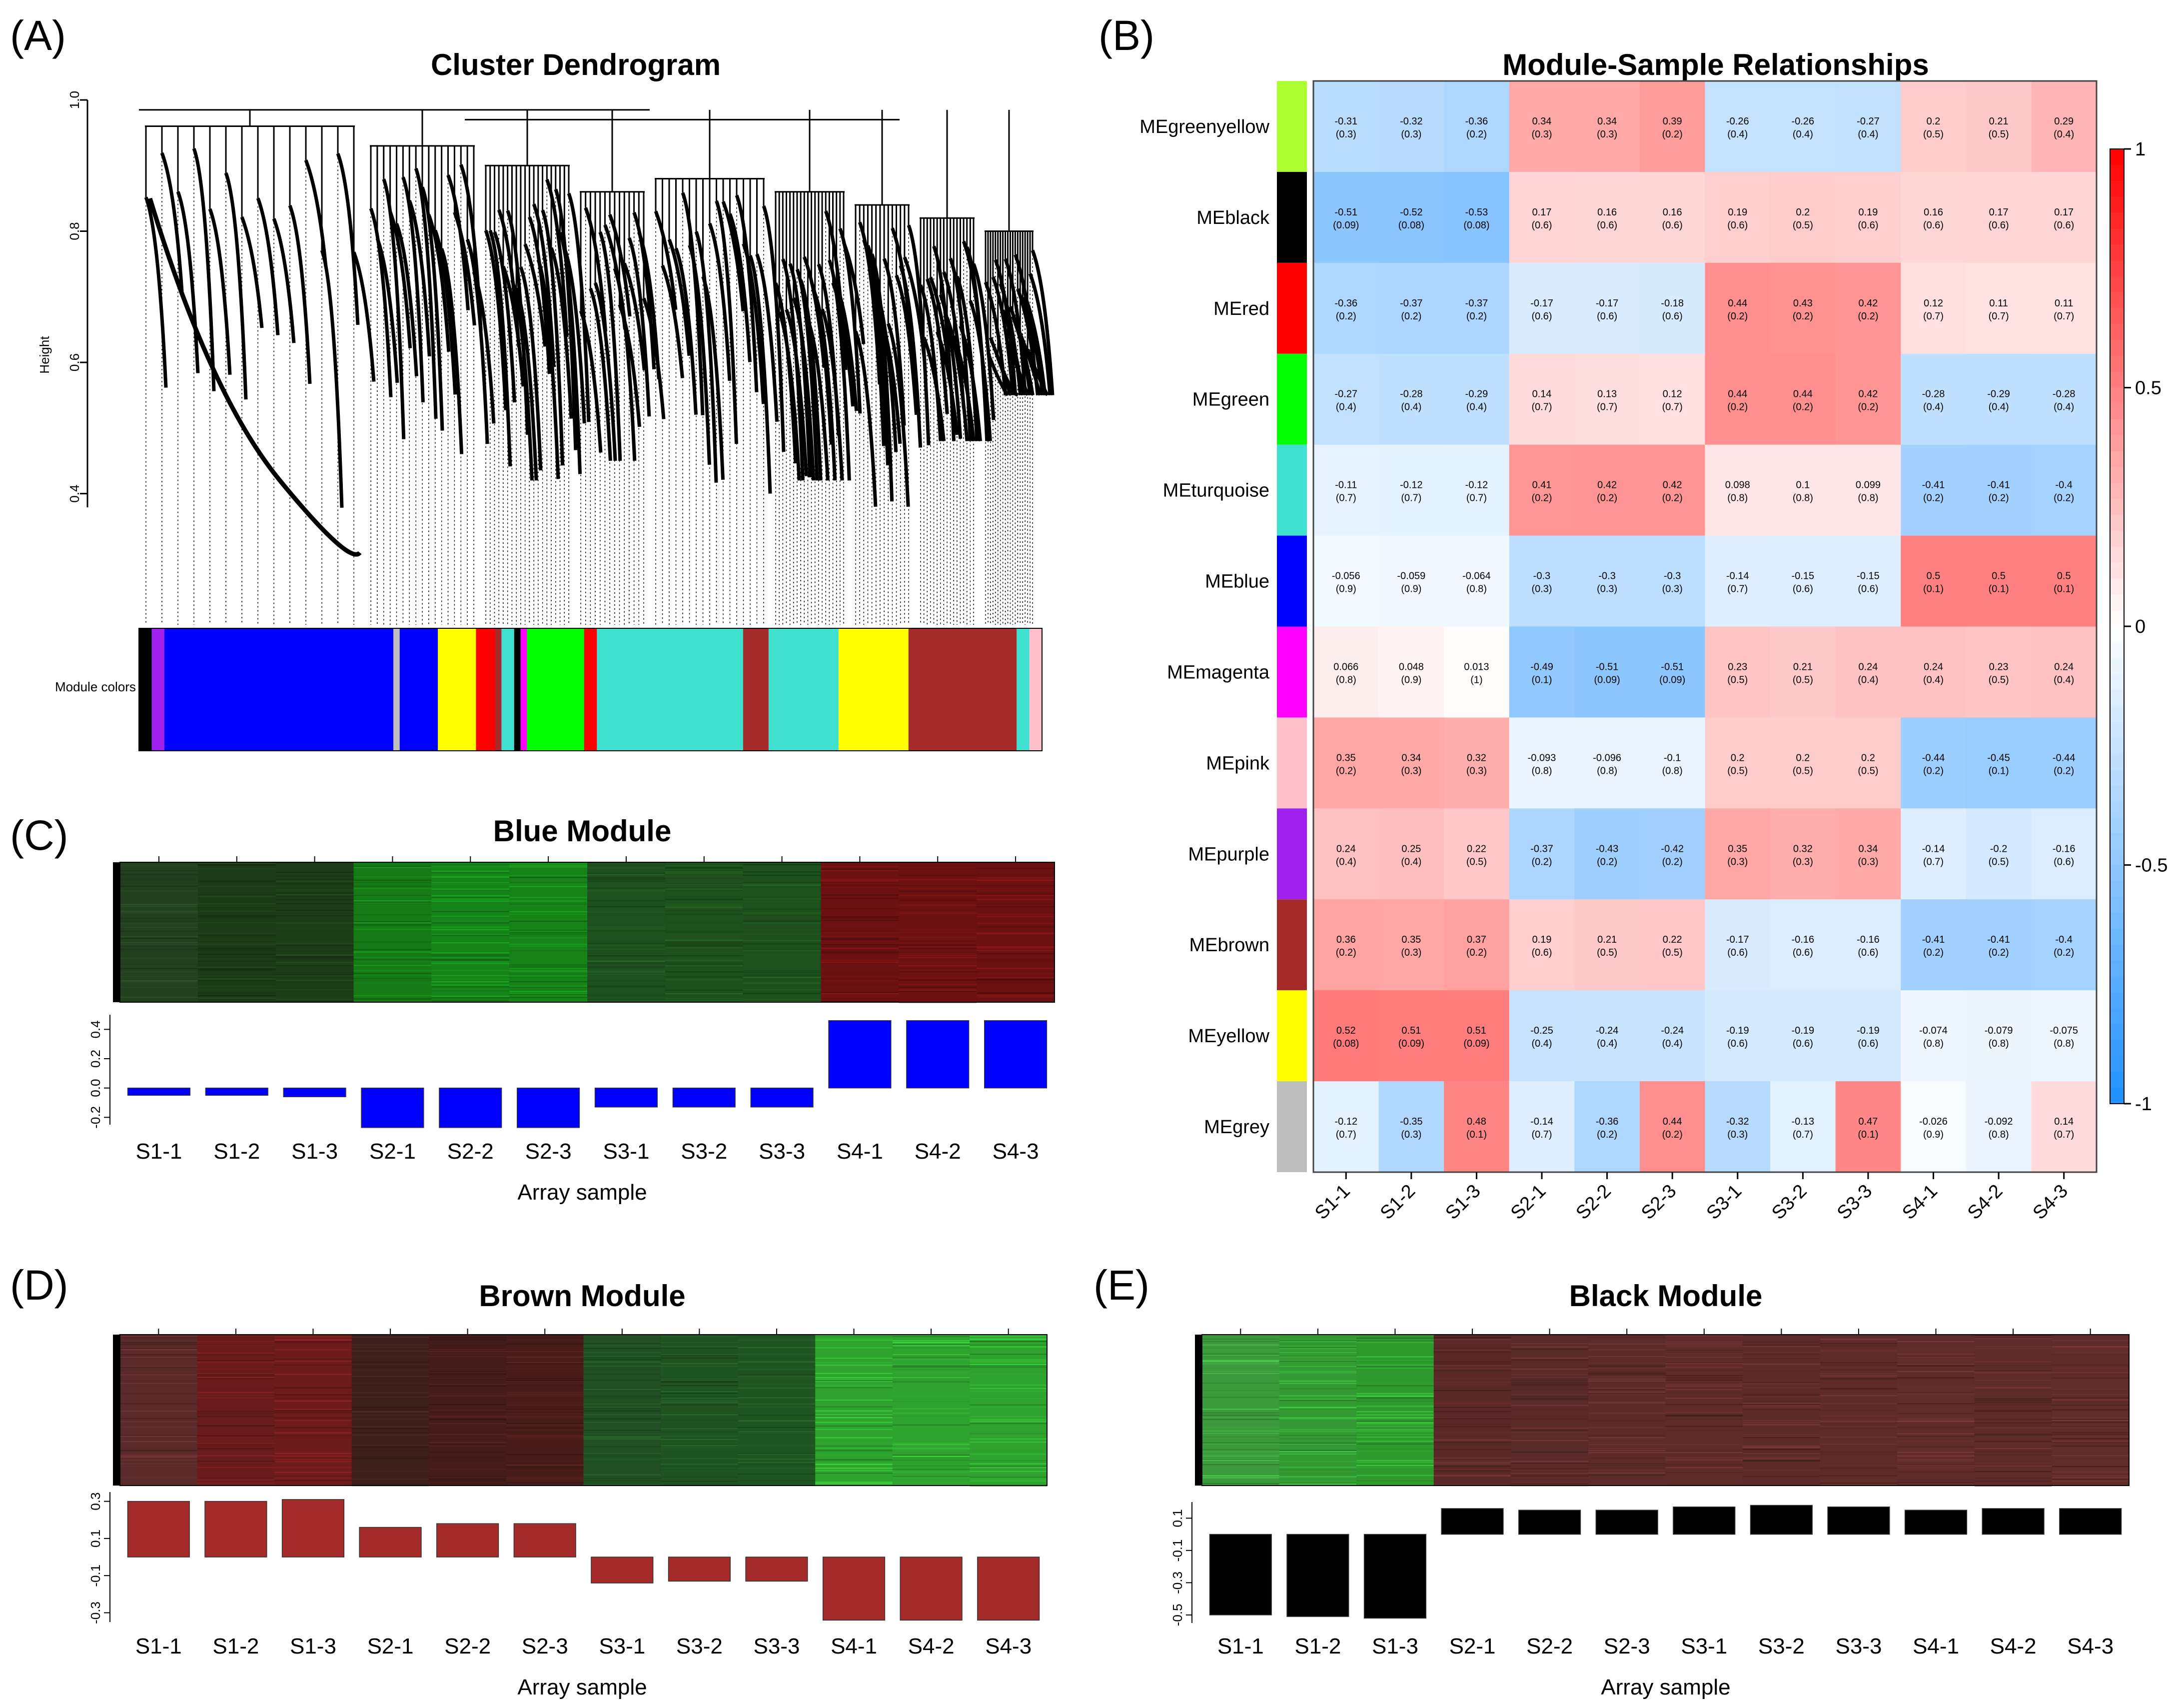 Image resolution: width=2177 pixels, height=1708 pixels. I want to click on heatmap-cell-value: -0.3, so click(1541, 576).